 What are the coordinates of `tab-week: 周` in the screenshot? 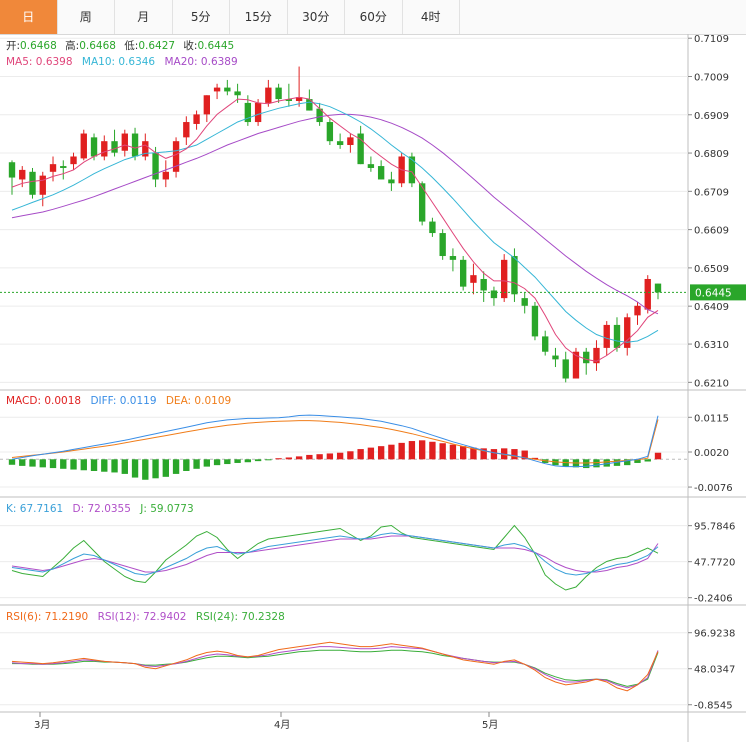 It's located at (86, 17).